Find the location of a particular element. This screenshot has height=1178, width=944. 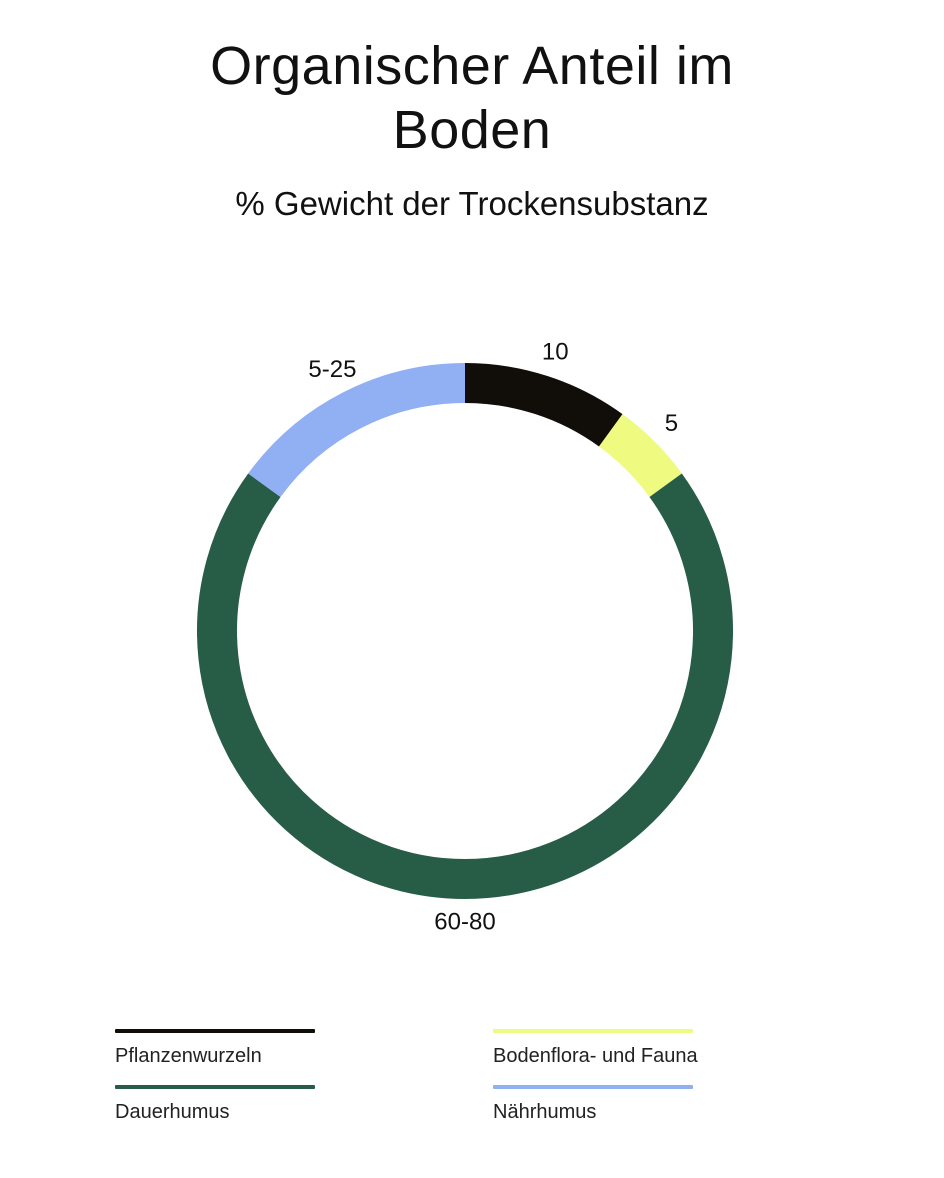

slice-label-bodenflora-und-fauna: 5 is located at coordinates (671, 423).